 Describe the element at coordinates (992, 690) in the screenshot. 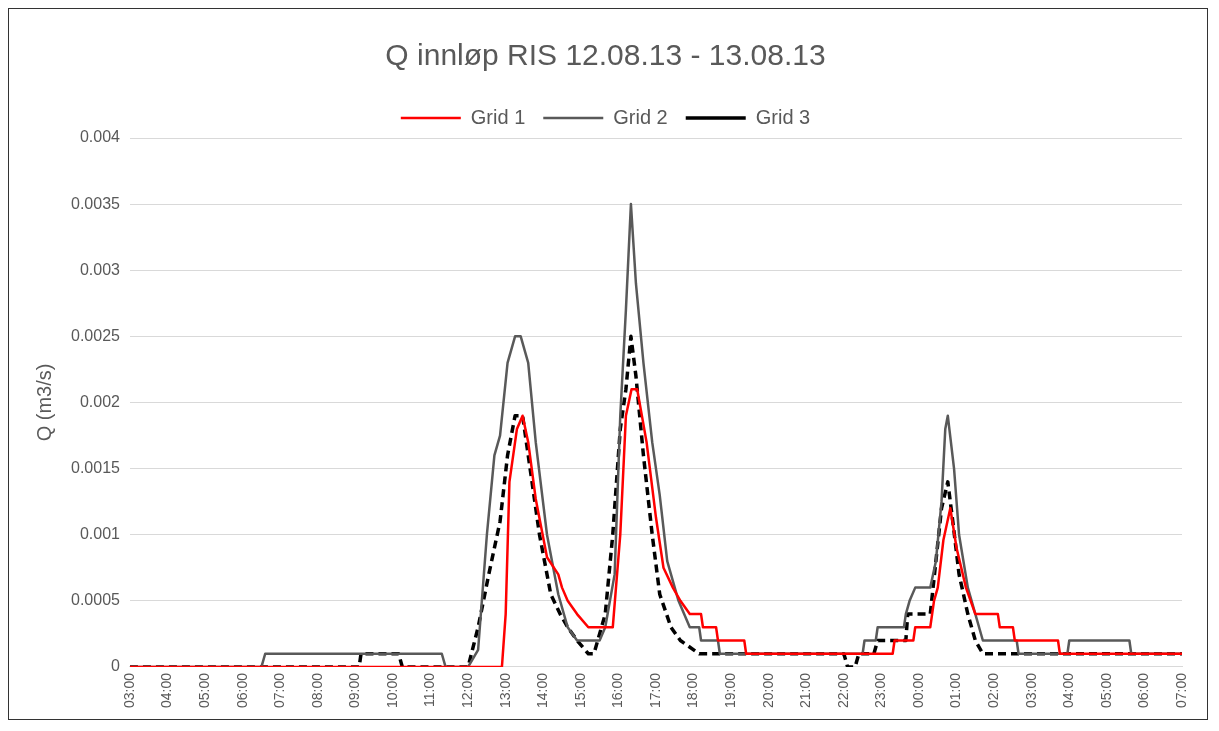

I see `x-tick-label: 02:00` at that location.